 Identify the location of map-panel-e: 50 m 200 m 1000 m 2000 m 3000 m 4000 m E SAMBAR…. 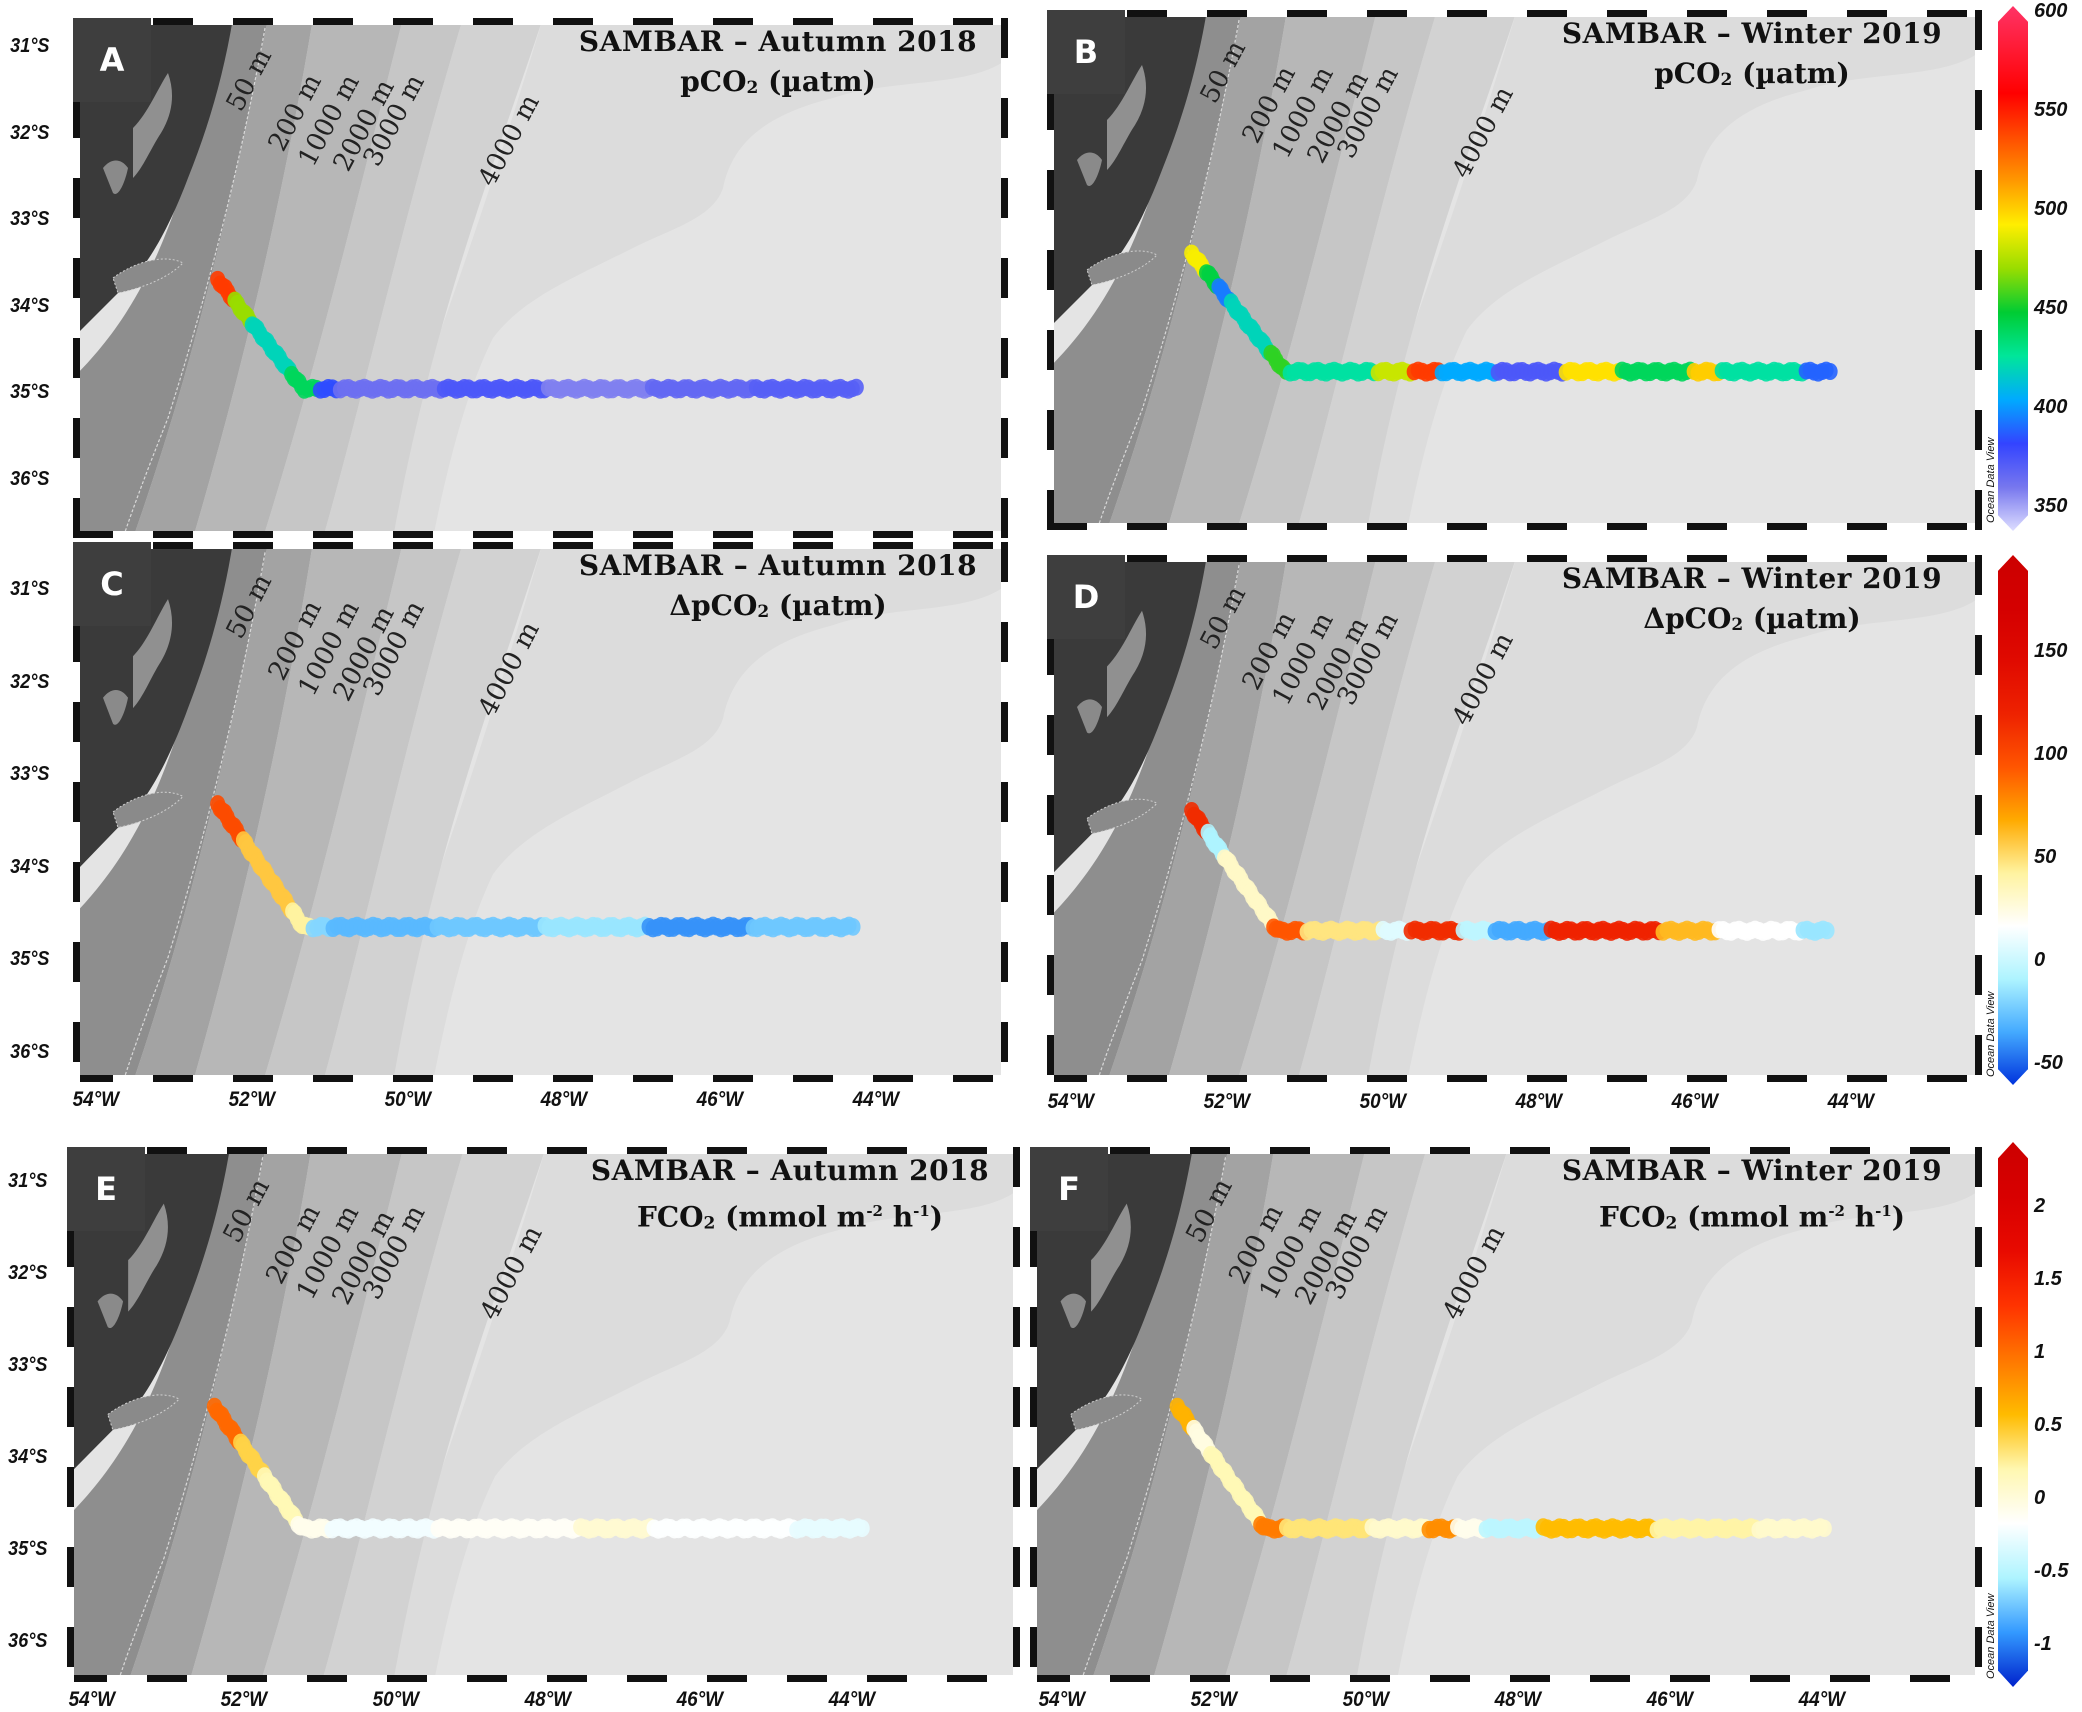
(543, 1414).